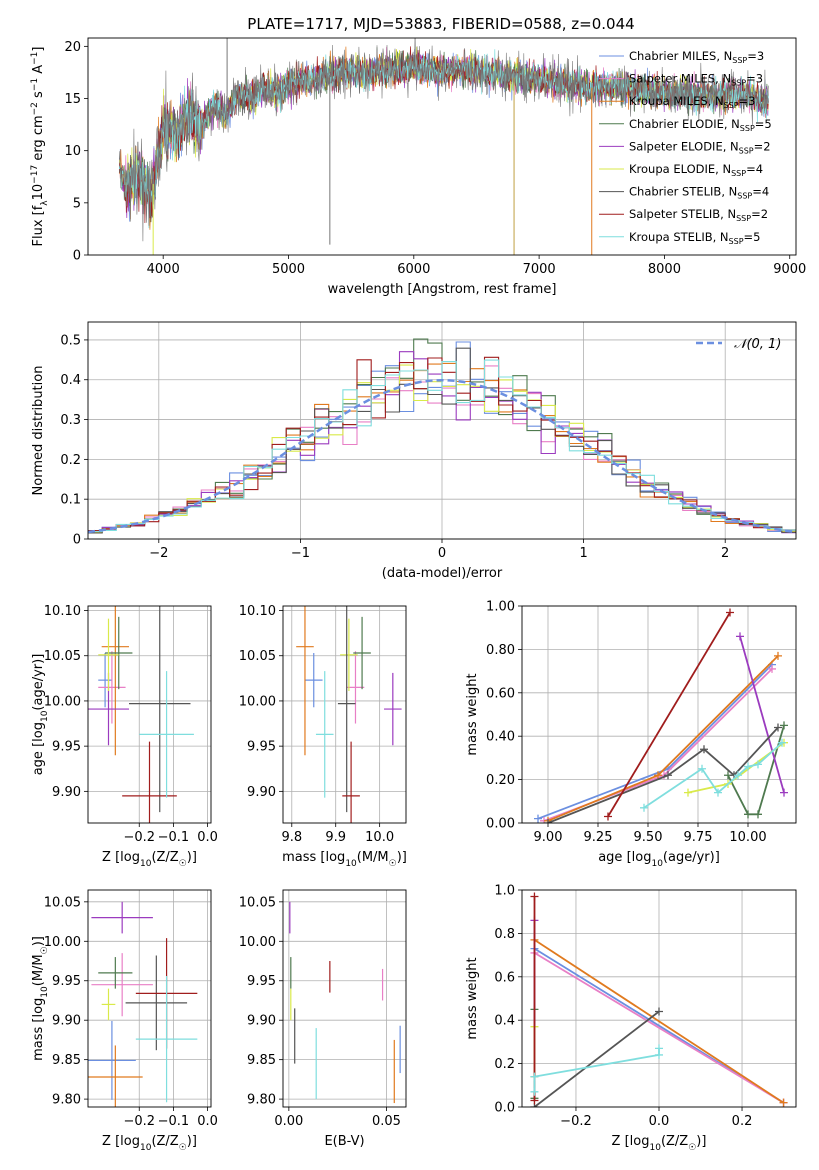 The width and height of the screenshot is (819, 1170). I want to click on mass-vs-EBV-ytick-label: 10.05, so click(257, 902).